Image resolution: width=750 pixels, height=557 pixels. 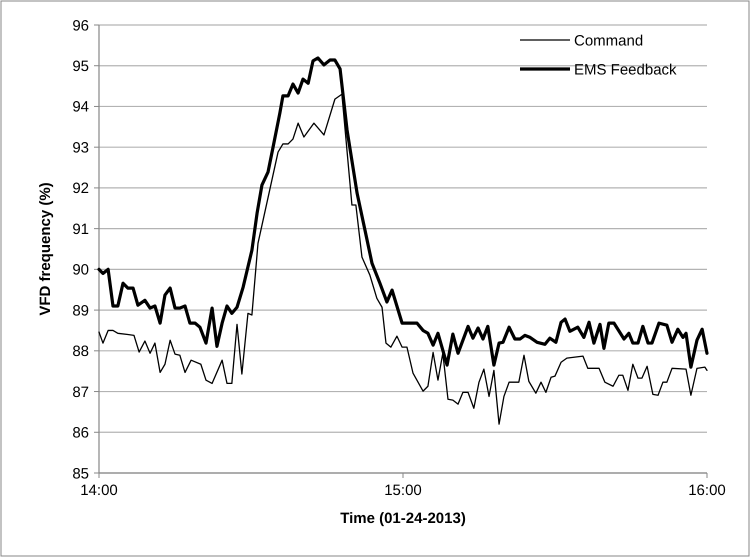 I want to click on y-tick-label: 95, so click(x=80, y=66).